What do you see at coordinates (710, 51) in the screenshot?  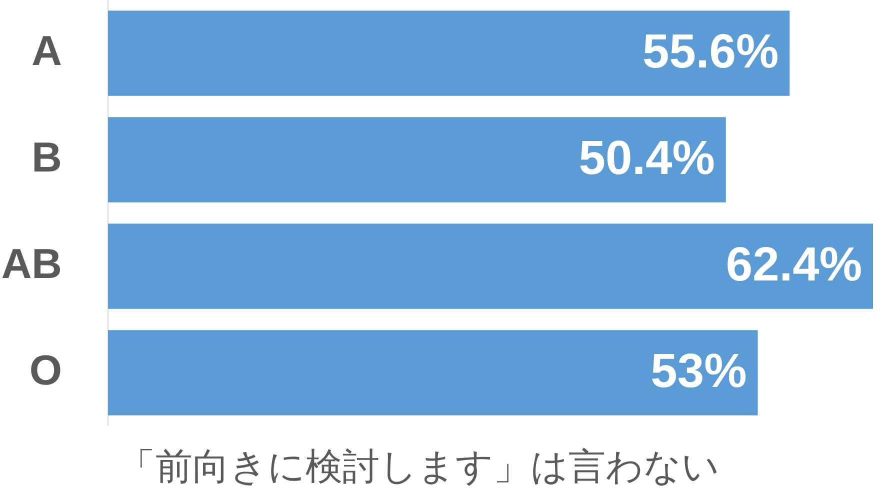 I see `data-label: 55.6%` at bounding box center [710, 51].